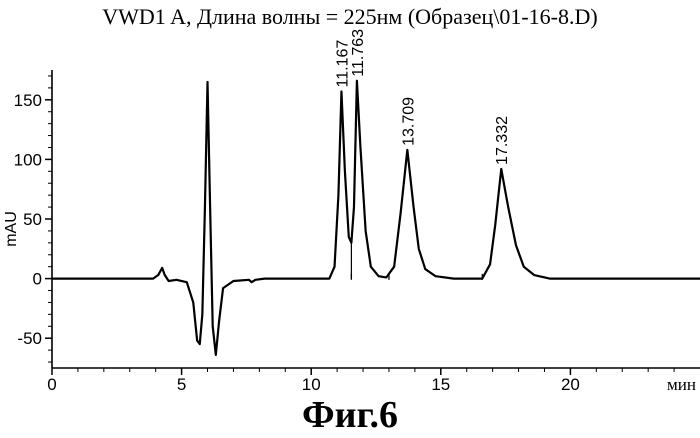 This screenshot has width=700, height=438. Describe the element at coordinates (11, 229) in the screenshot. I see `y-axis-label: mAU` at that location.